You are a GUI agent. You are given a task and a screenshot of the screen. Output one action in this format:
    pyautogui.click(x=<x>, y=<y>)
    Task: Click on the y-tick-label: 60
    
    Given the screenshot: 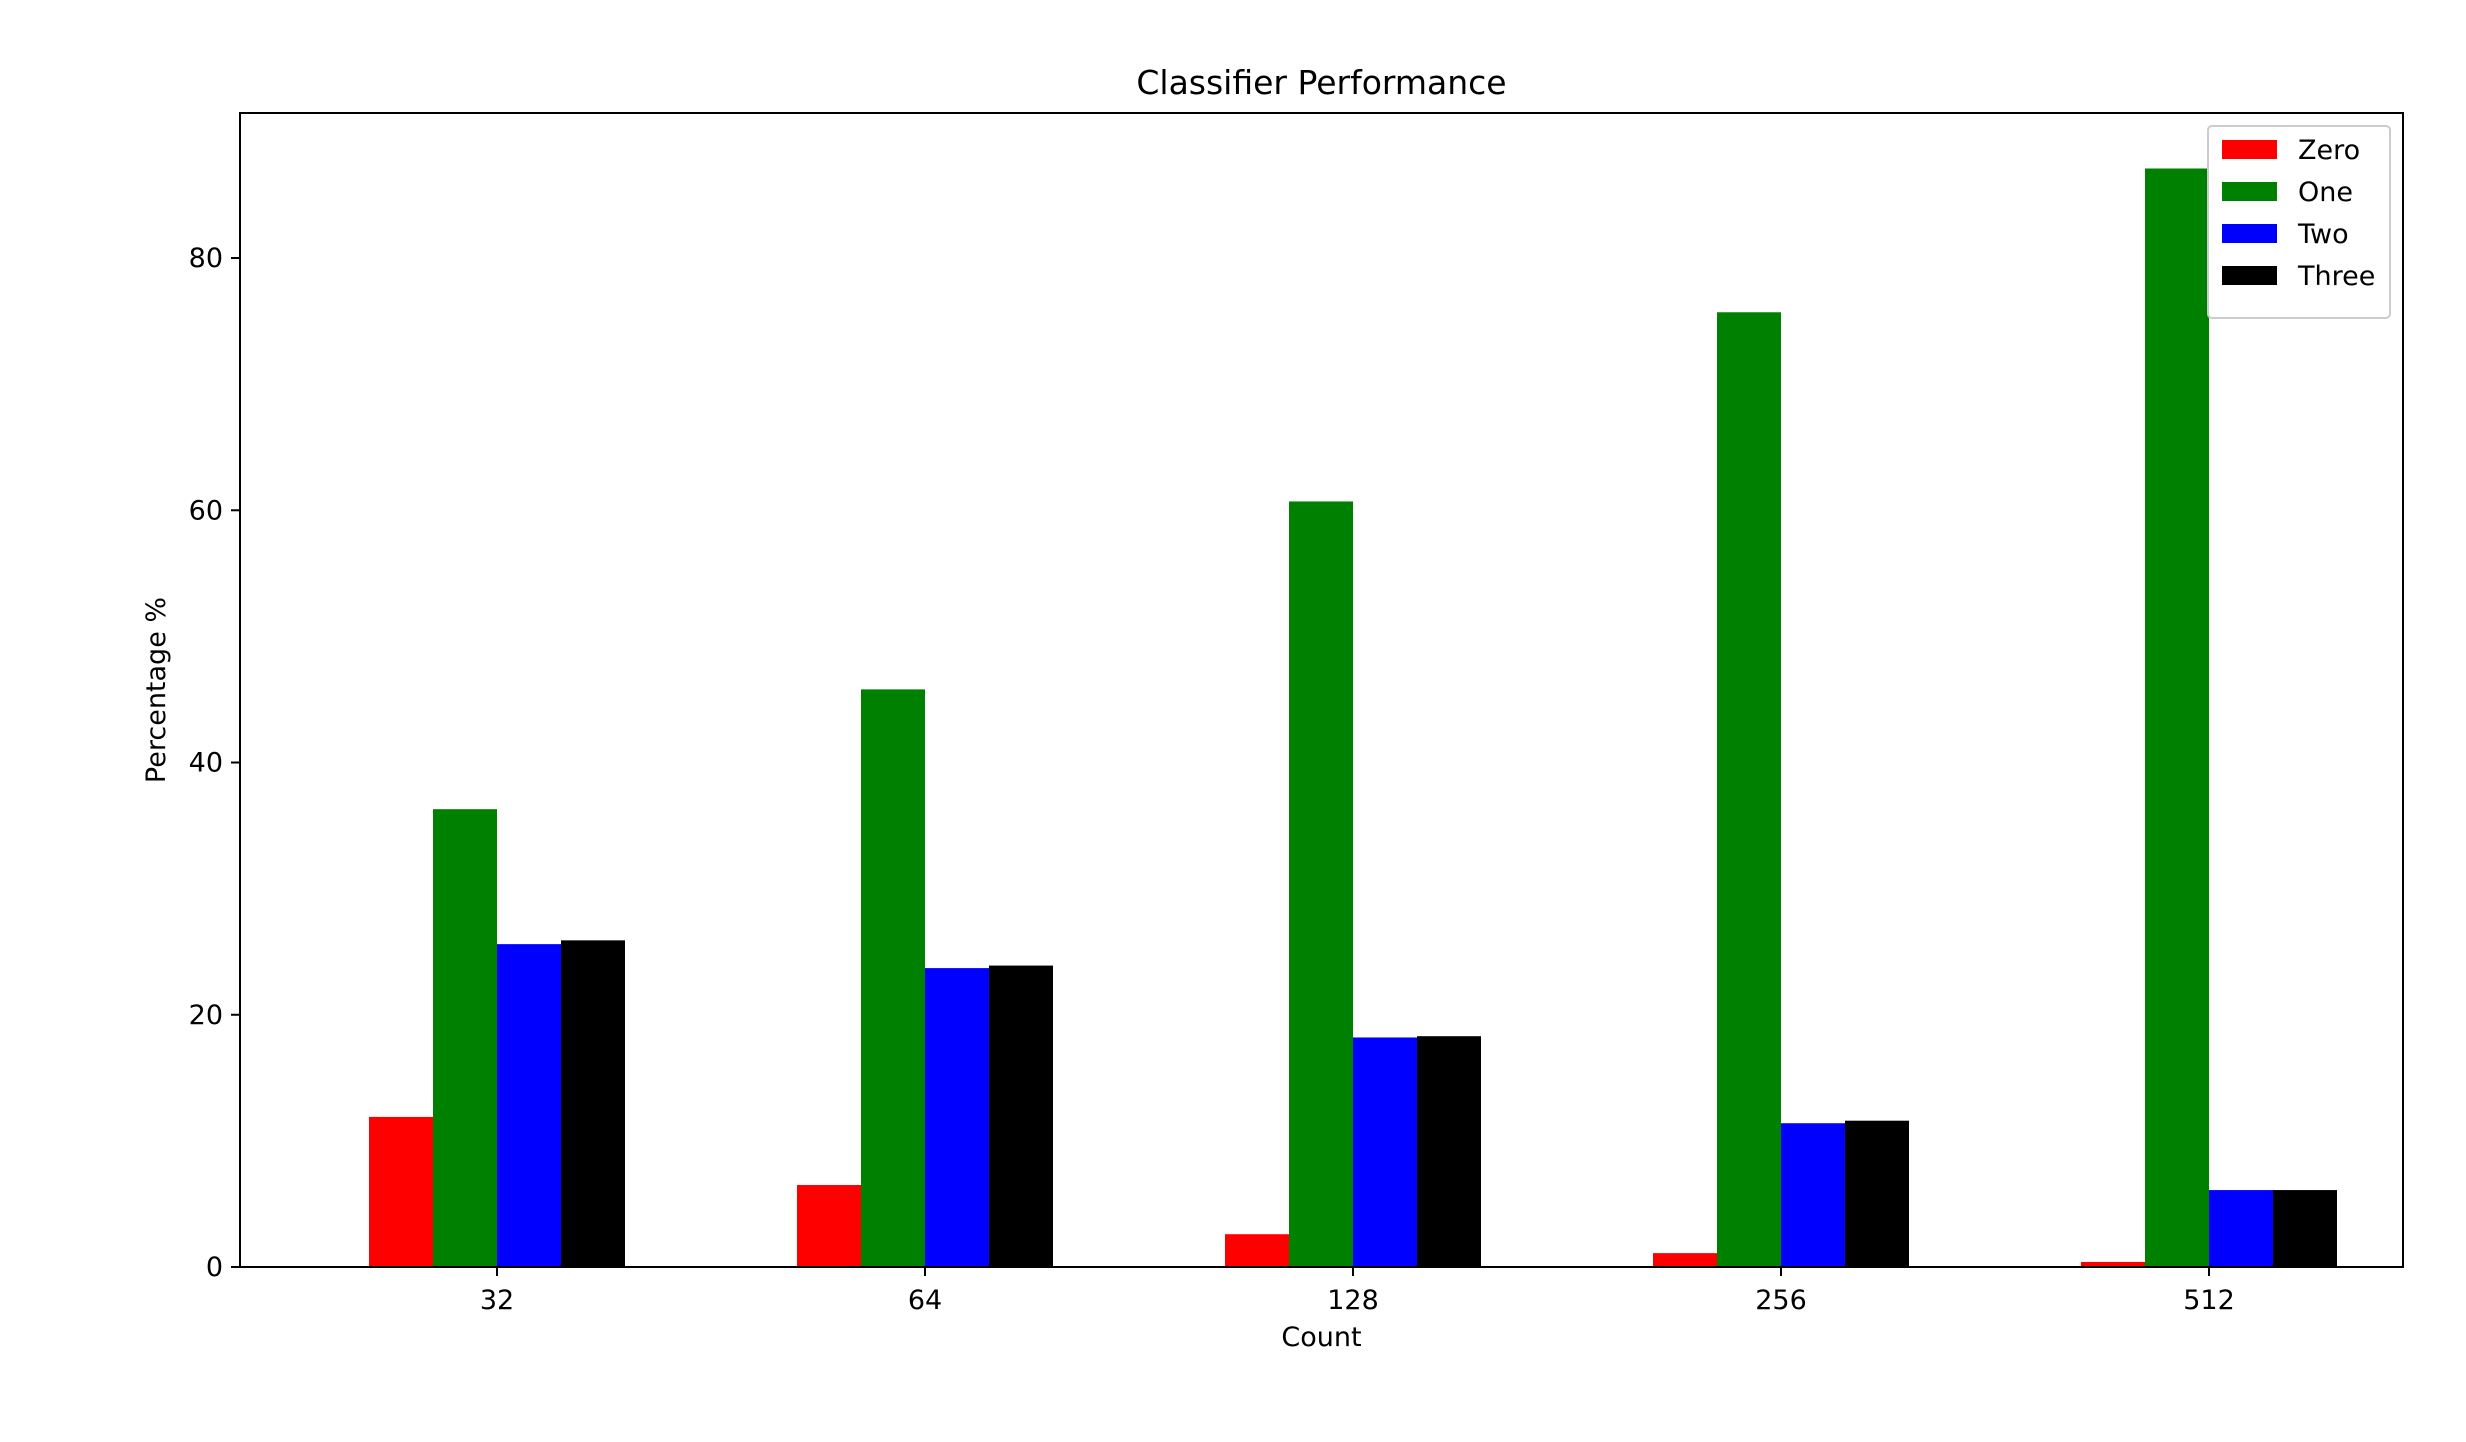 What is the action you would take?
    pyautogui.click(x=206, y=510)
    